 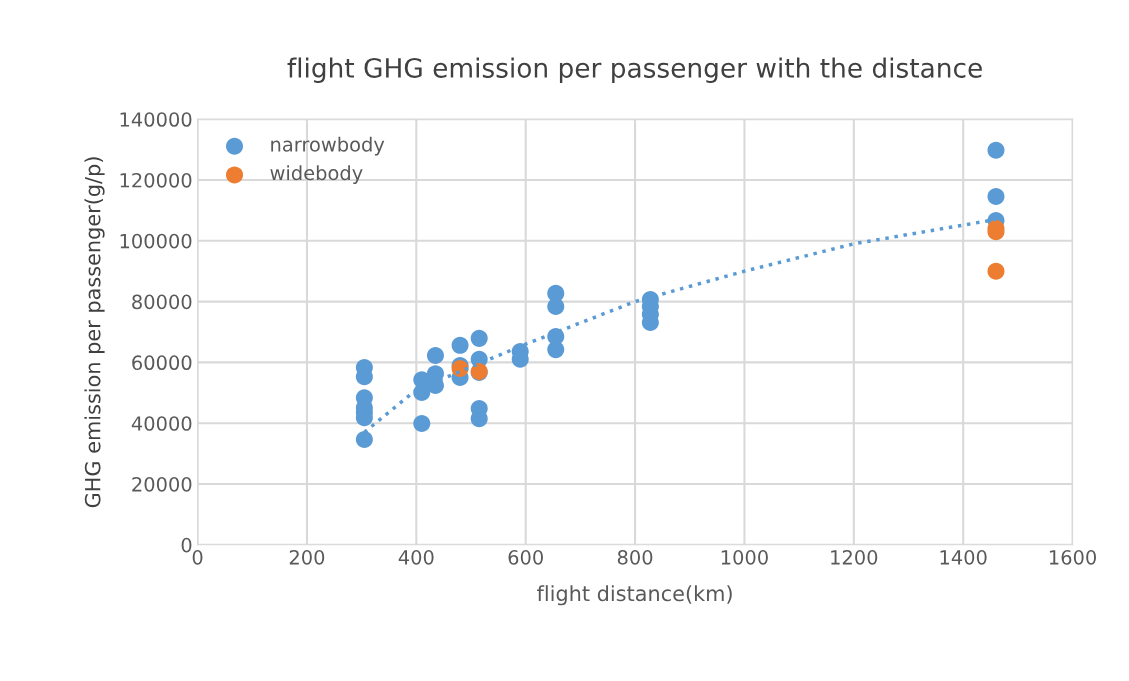 What do you see at coordinates (416, 557) in the screenshot?
I see `x-tick-label: 400` at bounding box center [416, 557].